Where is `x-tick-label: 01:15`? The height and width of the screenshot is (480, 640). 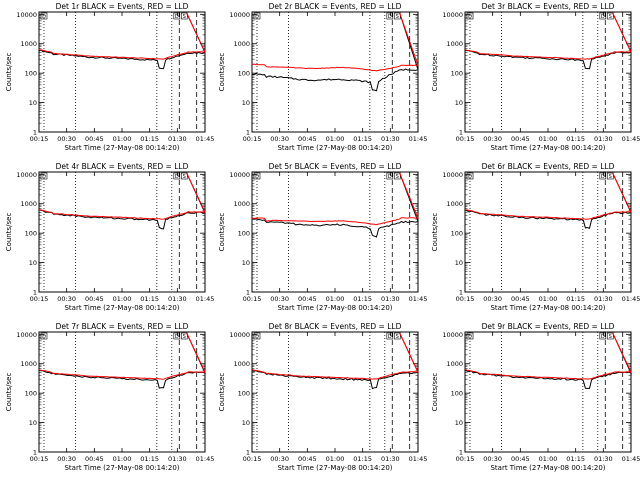 x-tick-label: 01:15 is located at coordinates (575, 459).